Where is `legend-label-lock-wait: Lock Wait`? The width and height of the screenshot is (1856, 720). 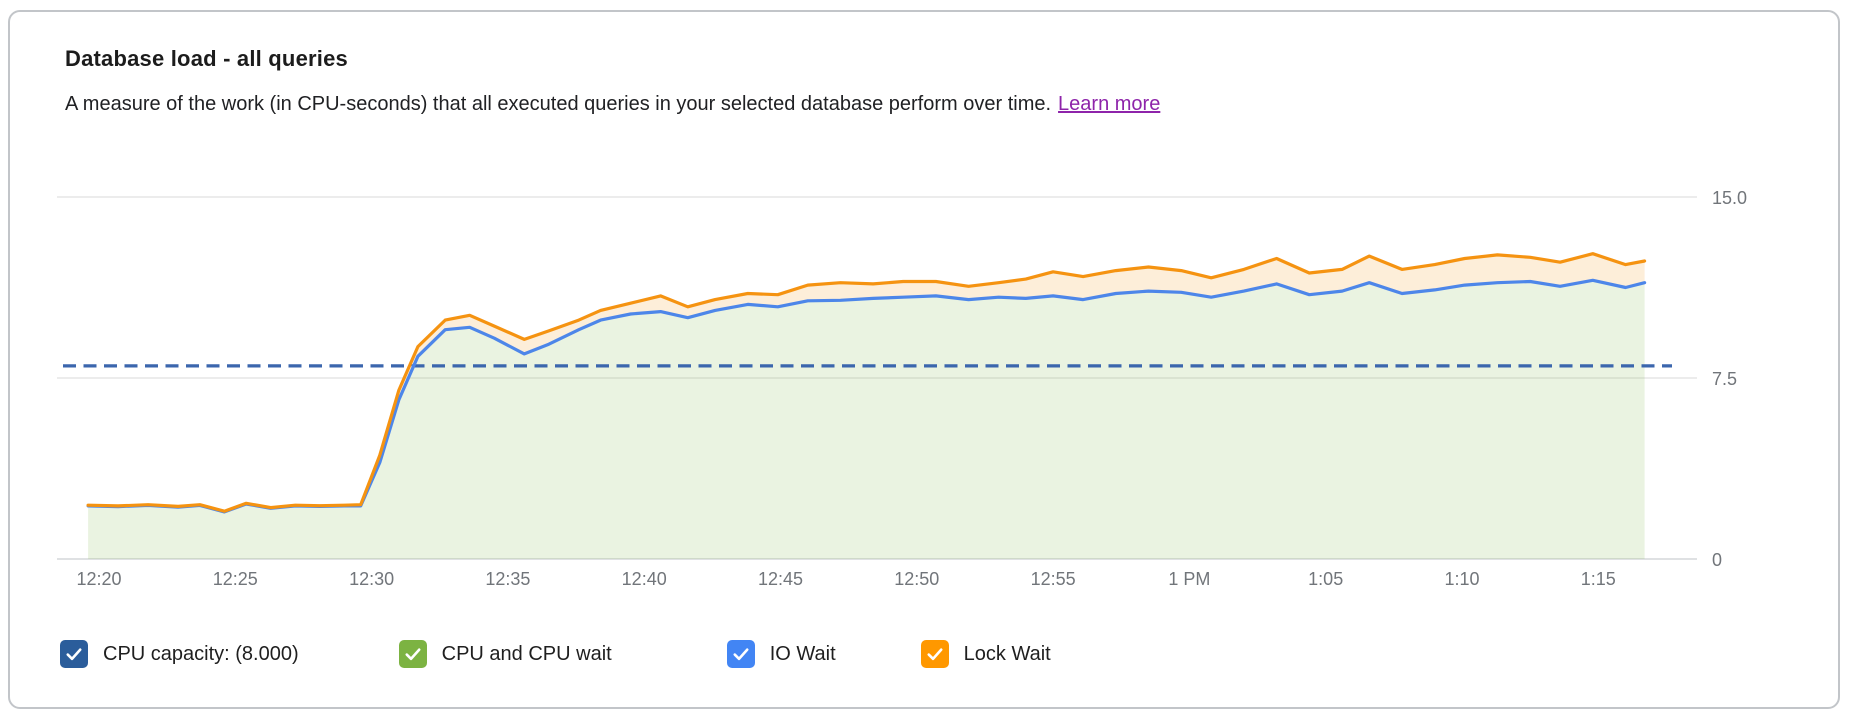
legend-label-lock-wait: Lock Wait is located at coordinates (1007, 653).